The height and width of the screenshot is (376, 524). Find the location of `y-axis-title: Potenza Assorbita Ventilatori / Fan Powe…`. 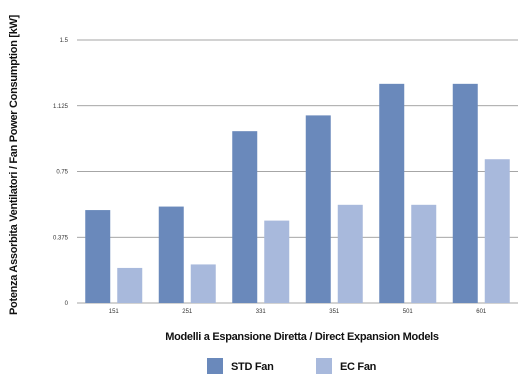

y-axis-title: Potenza Assorbita Ventilatori / Fan Powe… is located at coordinates (14, 164).